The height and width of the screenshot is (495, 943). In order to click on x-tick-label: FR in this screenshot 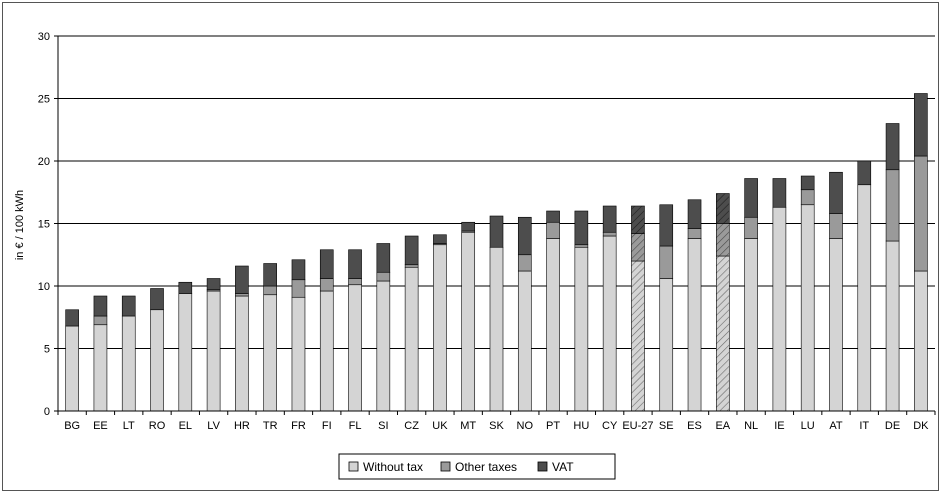, I will do `click(298, 426)`.